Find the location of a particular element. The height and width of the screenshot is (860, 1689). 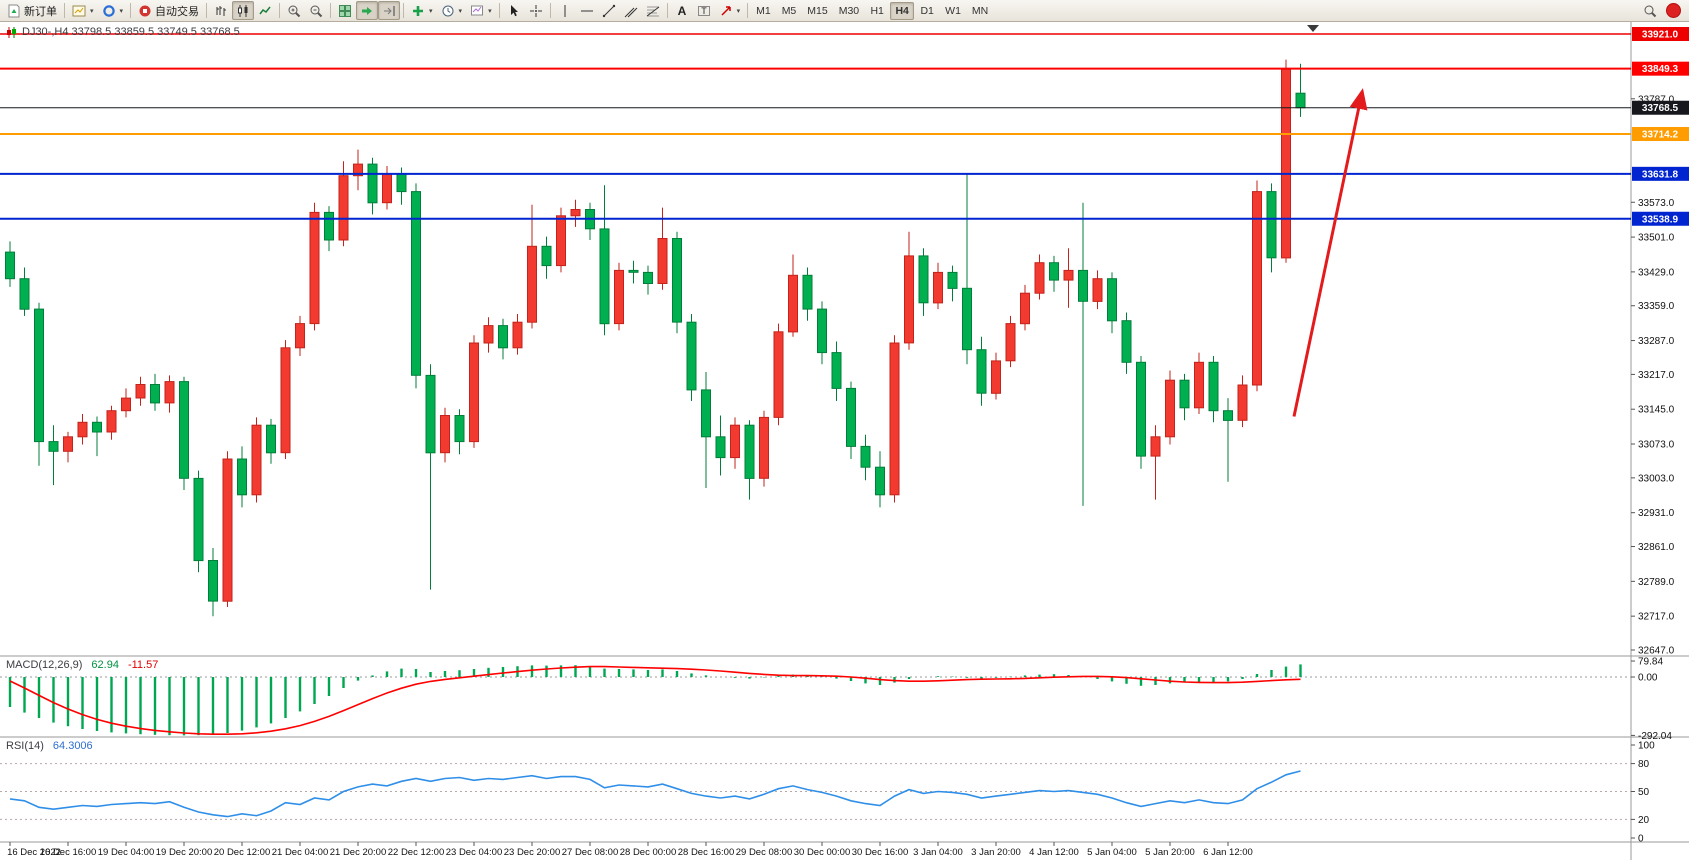

svg-text: 32647.0 is located at coordinates (1656, 651).